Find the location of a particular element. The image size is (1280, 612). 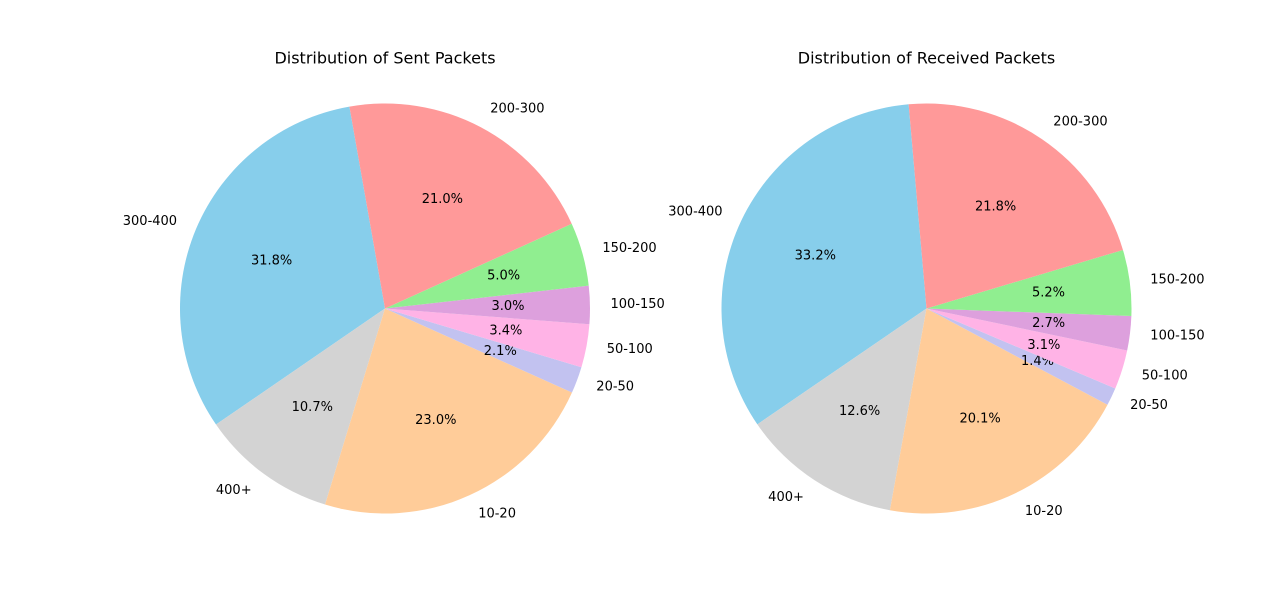

percent-label-sent-10-20: 23.0% is located at coordinates (435, 420).